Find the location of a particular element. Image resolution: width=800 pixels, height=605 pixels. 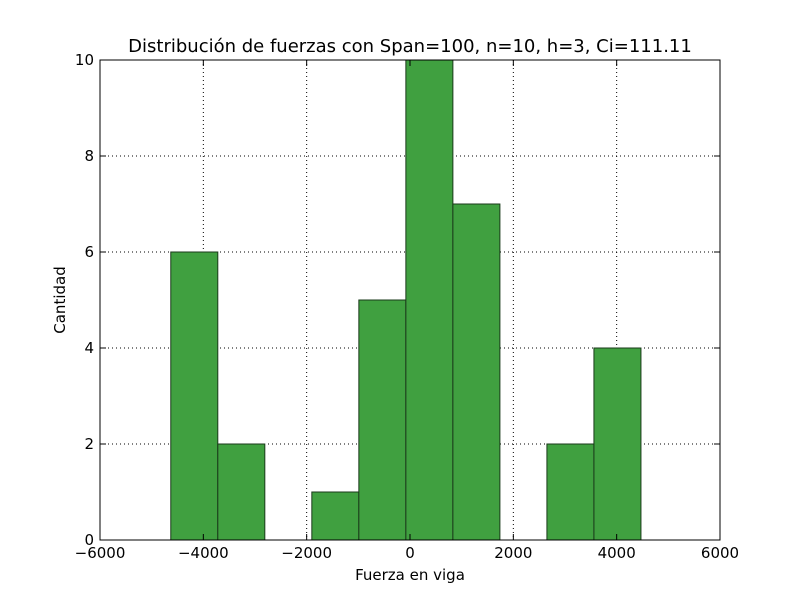

x-tick-label: −4000 is located at coordinates (203, 553).